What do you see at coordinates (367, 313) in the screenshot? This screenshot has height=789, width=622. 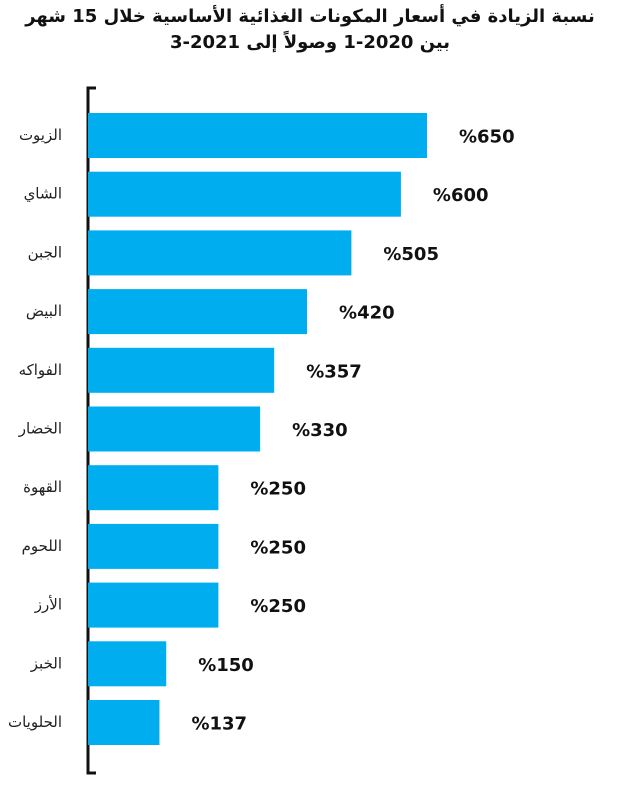 I see `value-label: %420` at bounding box center [367, 313].